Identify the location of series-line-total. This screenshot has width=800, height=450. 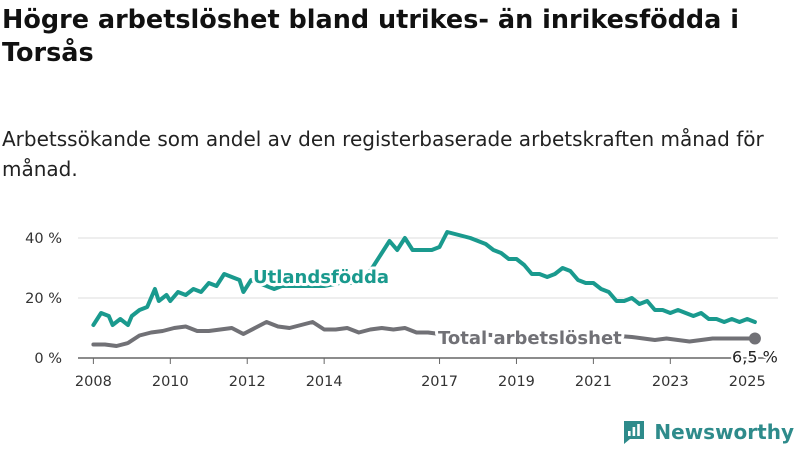
(424, 334).